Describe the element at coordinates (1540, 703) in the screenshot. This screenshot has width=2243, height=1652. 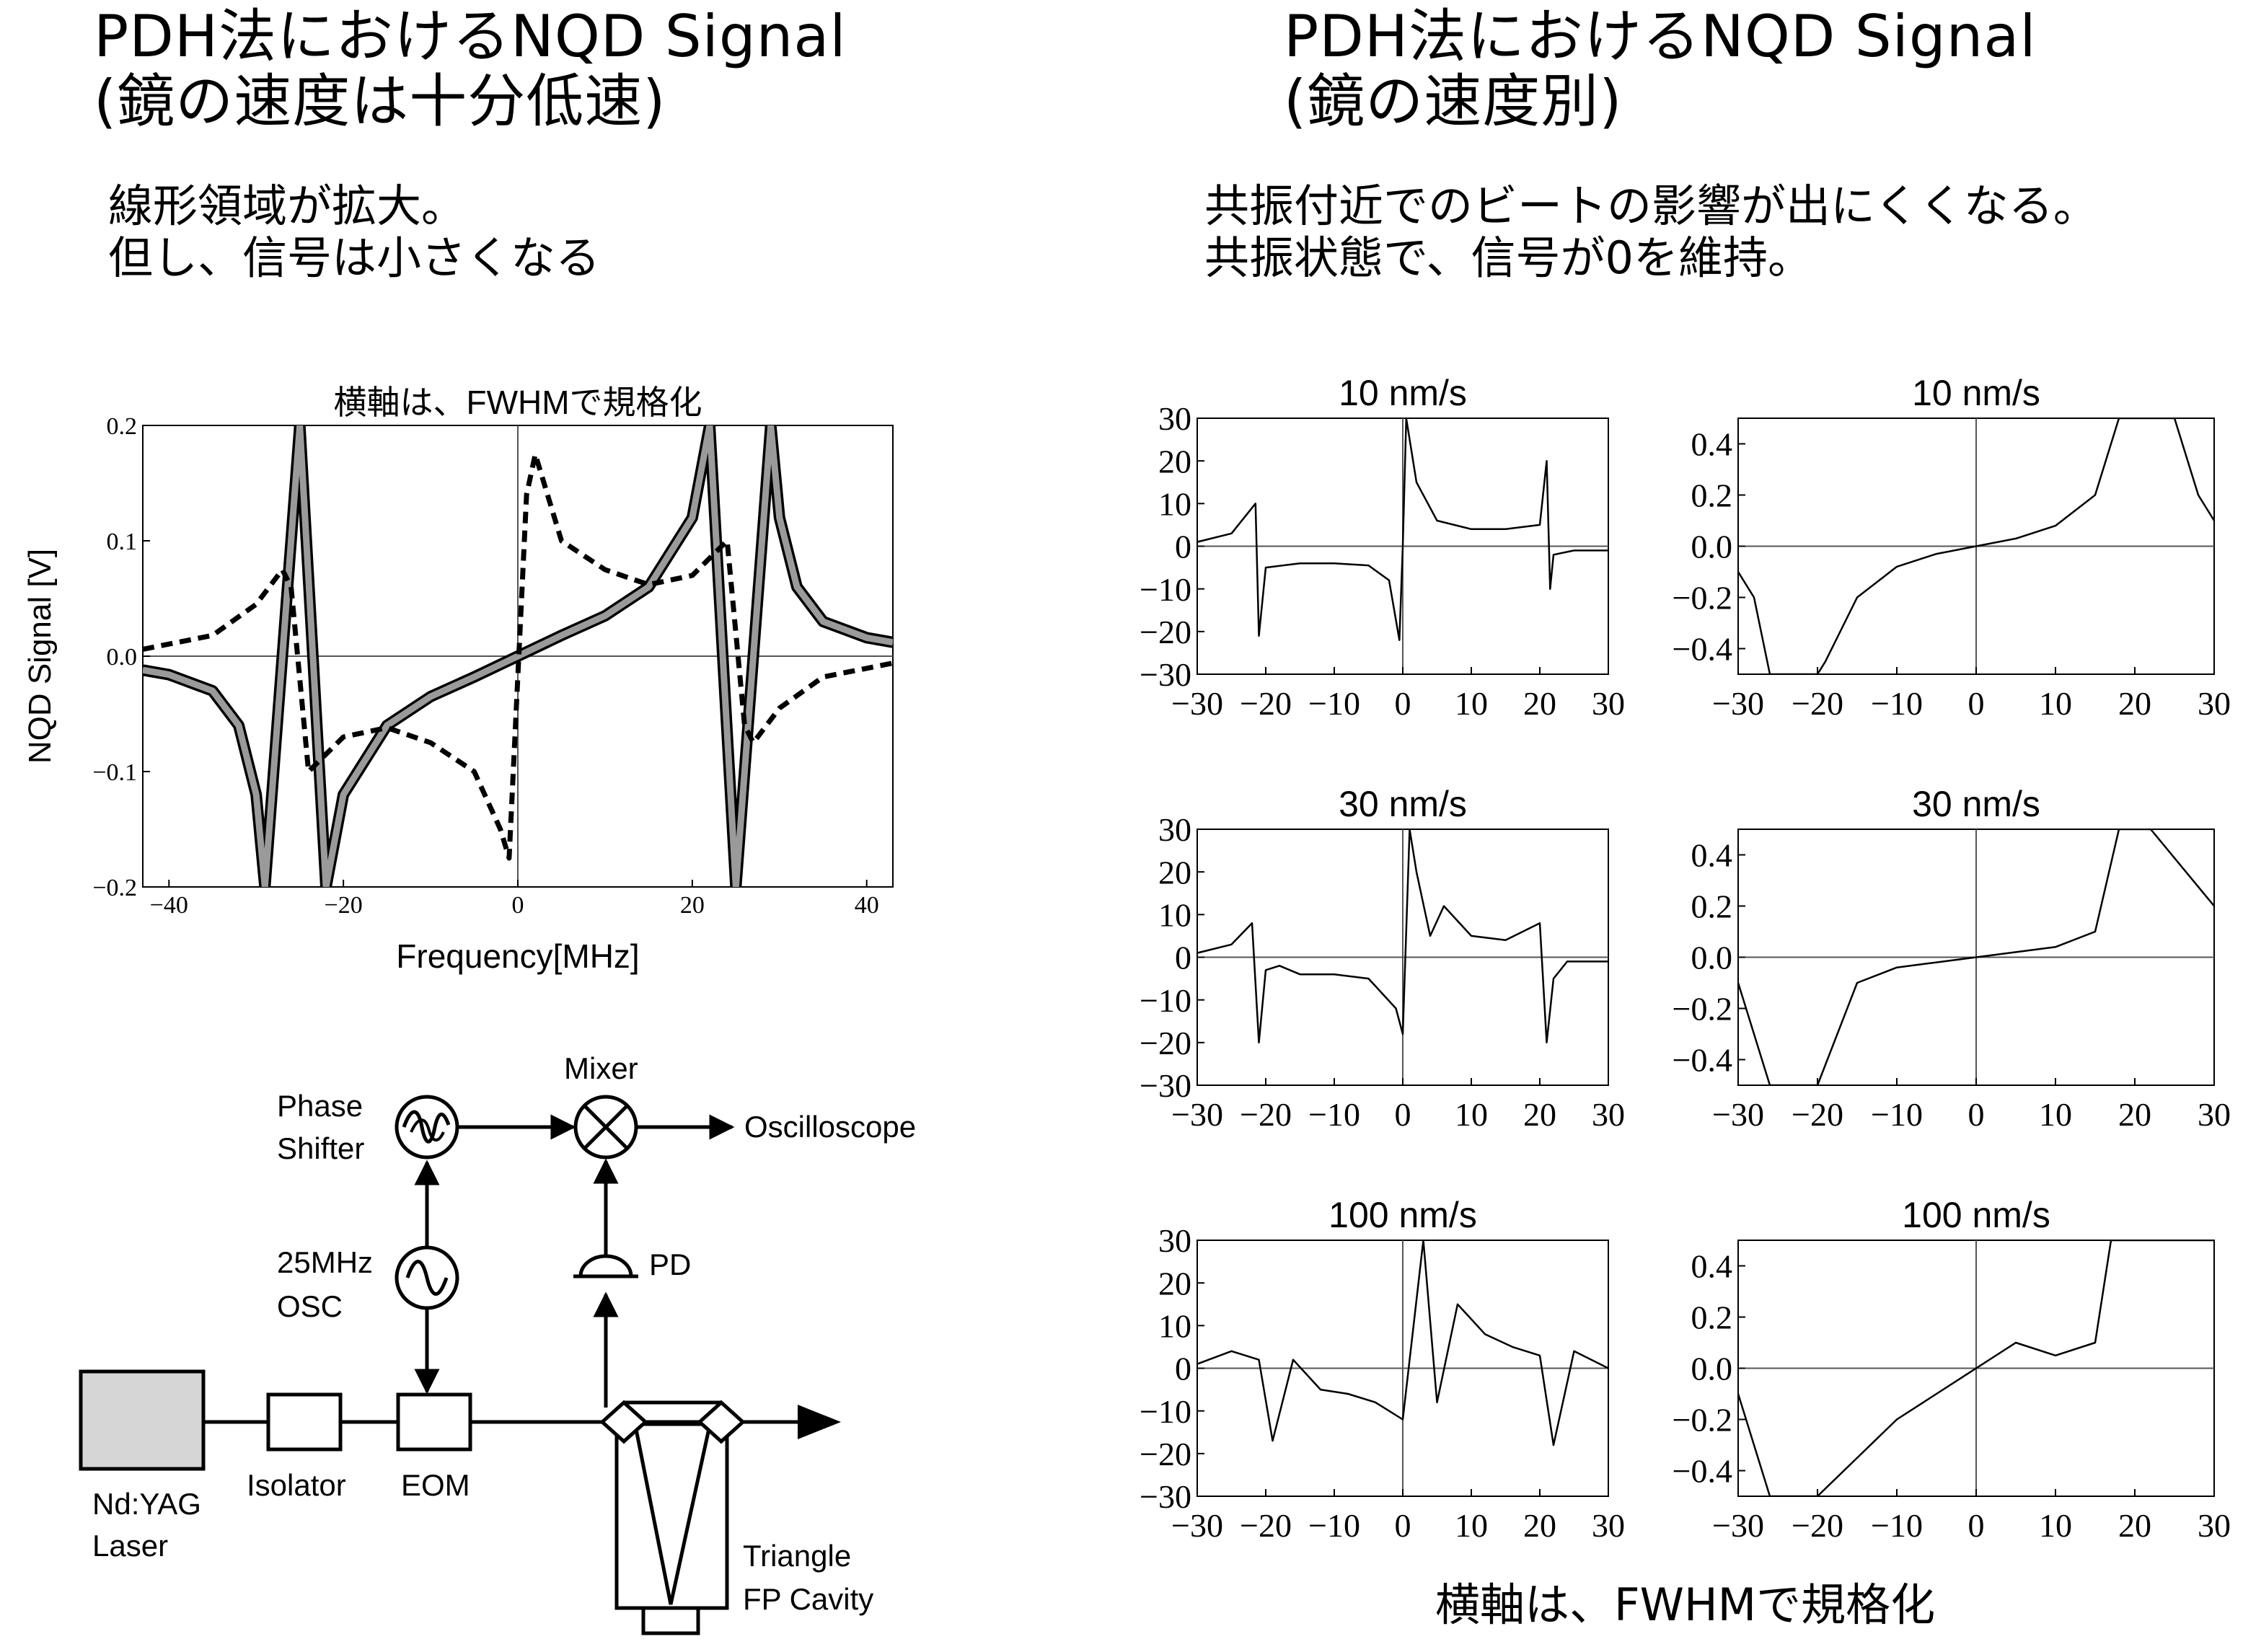
I see `chart-1-xtick-label: 20` at that location.